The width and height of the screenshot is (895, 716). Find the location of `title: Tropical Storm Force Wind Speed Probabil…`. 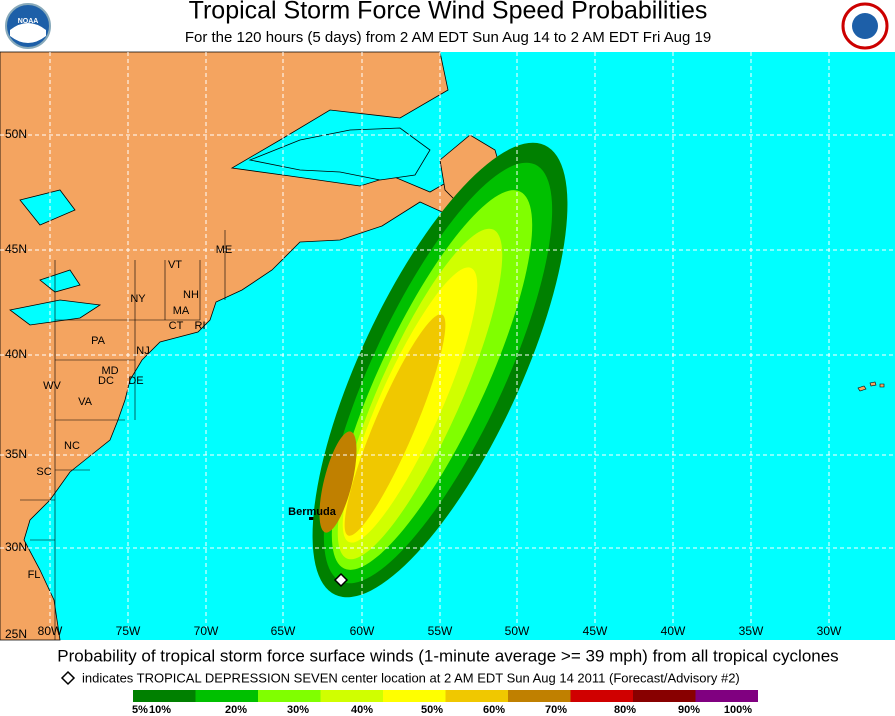

title: Tropical Storm Force Wind Speed Probabil… is located at coordinates (448, 12).